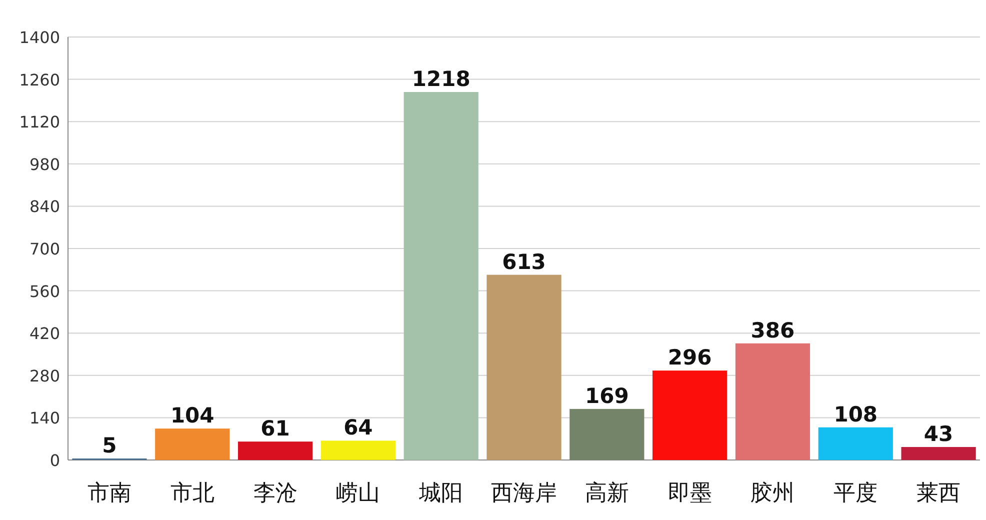 This screenshot has width=986, height=520. I want to click on y-tick-label: 280, so click(44, 376).